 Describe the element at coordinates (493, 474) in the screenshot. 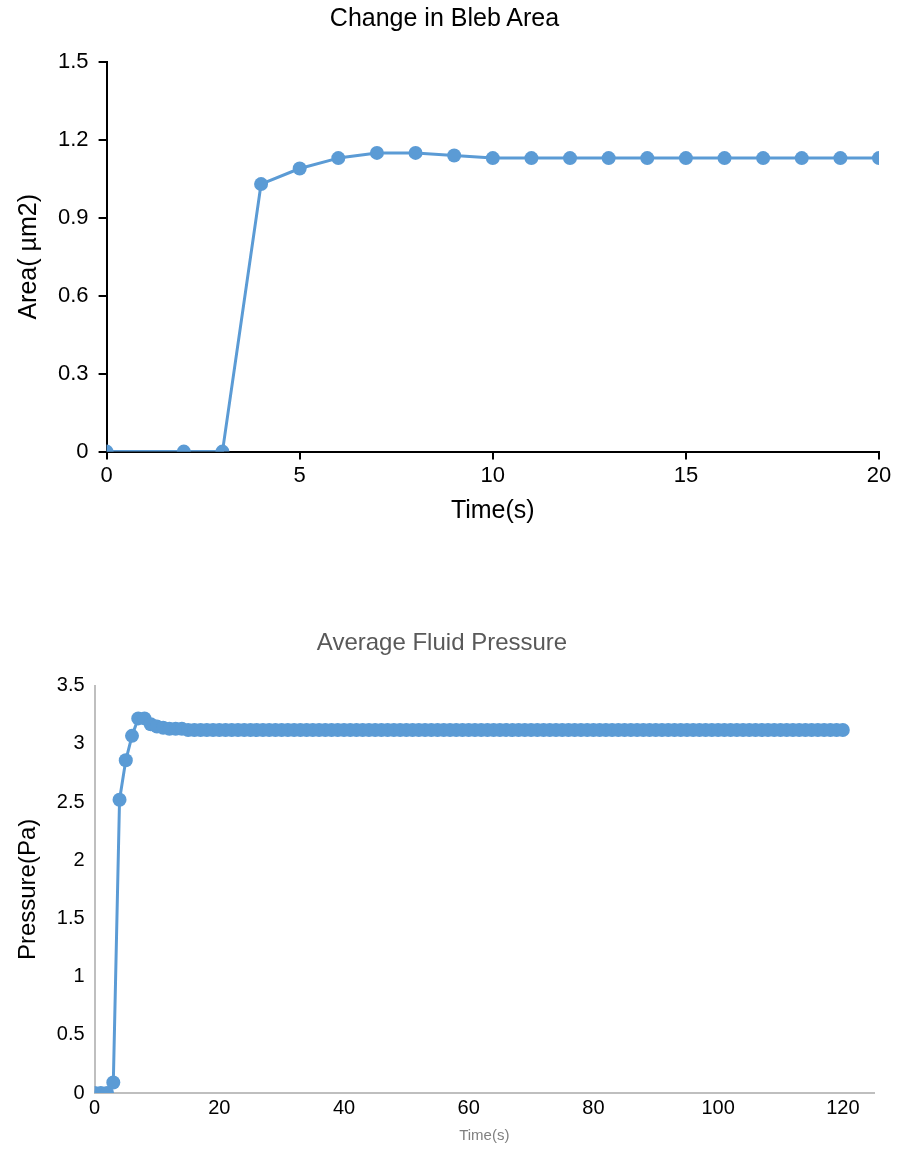

I see `x-tick-label: 10` at that location.